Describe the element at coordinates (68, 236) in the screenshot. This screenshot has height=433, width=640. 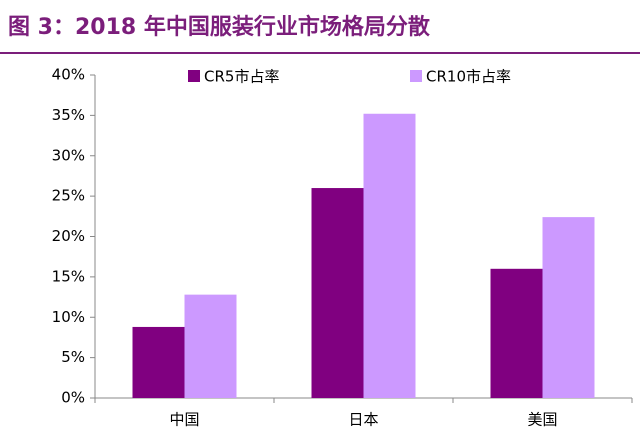
I see `y-tick-label: 20%` at that location.